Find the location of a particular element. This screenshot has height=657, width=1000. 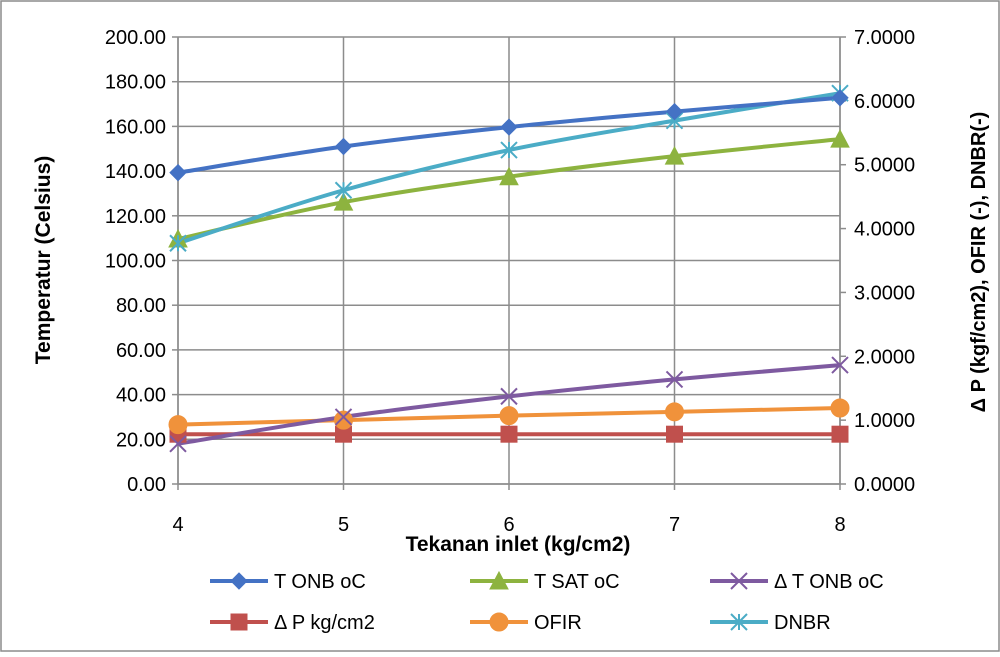

y2-axis-title: Δ P (kgf/cm2), OFIR (-), DNBR(-) is located at coordinates (979, 262).